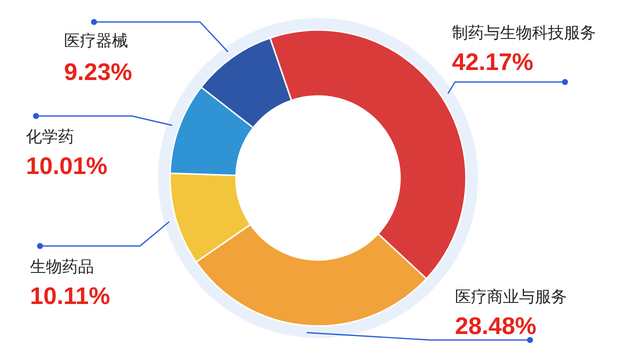 Image resolution: width=628 pixels, height=360 pixels. What do you see at coordinates (50, 136) in the screenshot?
I see `slice-label: 化学药` at bounding box center [50, 136].